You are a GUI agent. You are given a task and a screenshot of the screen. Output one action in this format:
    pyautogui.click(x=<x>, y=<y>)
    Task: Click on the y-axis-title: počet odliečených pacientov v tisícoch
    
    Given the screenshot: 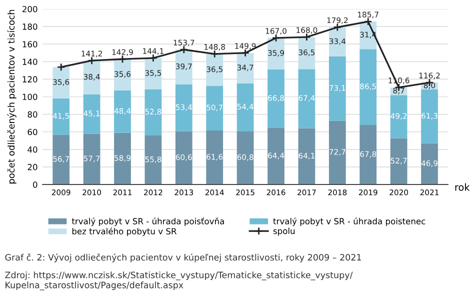 What is the action you would take?
    pyautogui.click(x=11, y=97)
    